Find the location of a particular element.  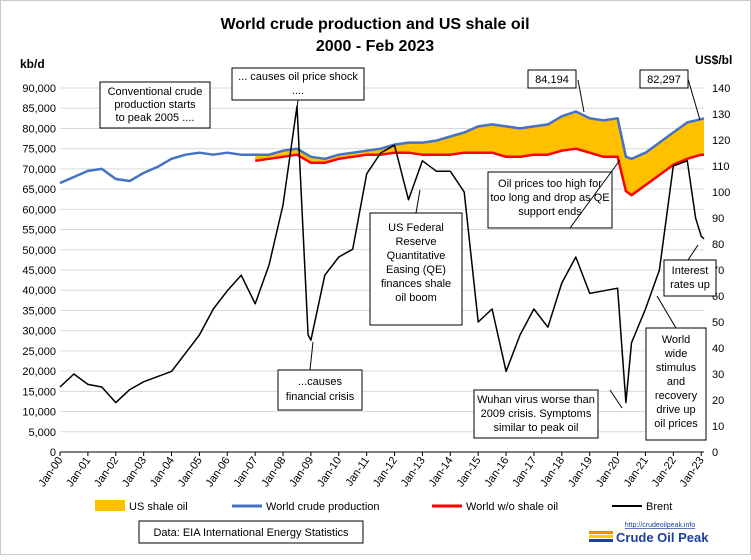

legend-swatch-us-shale is located at coordinates (110, 505).